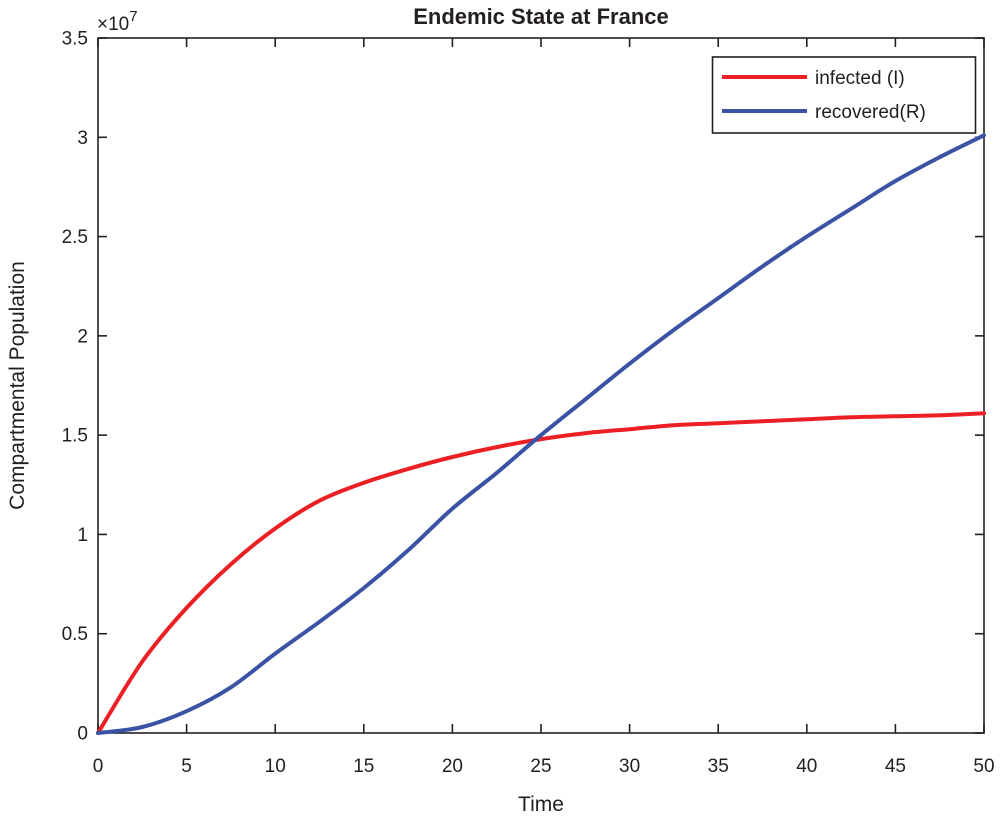 The height and width of the screenshot is (822, 1003). Describe the element at coordinates (82, 336) in the screenshot. I see `y-tick-label: 2` at that location.